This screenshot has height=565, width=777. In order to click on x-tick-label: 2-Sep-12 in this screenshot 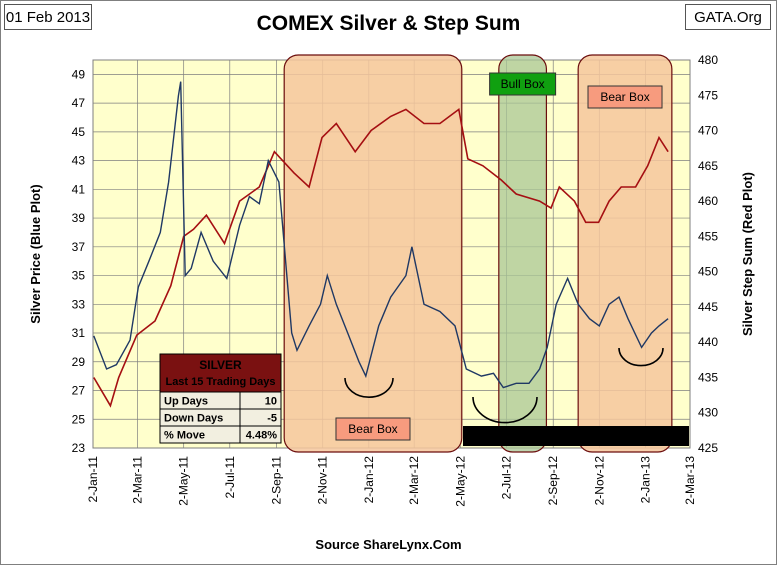, I will do `click(553, 481)`.